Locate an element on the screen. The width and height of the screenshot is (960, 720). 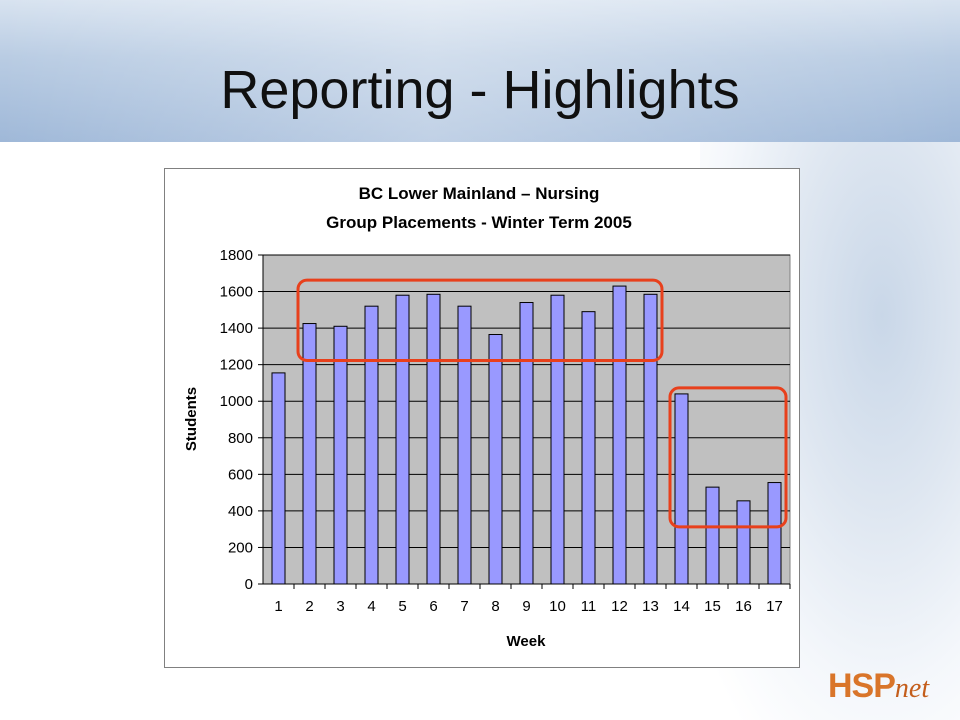
x-tick-label: 7 is located at coordinates (464, 606).